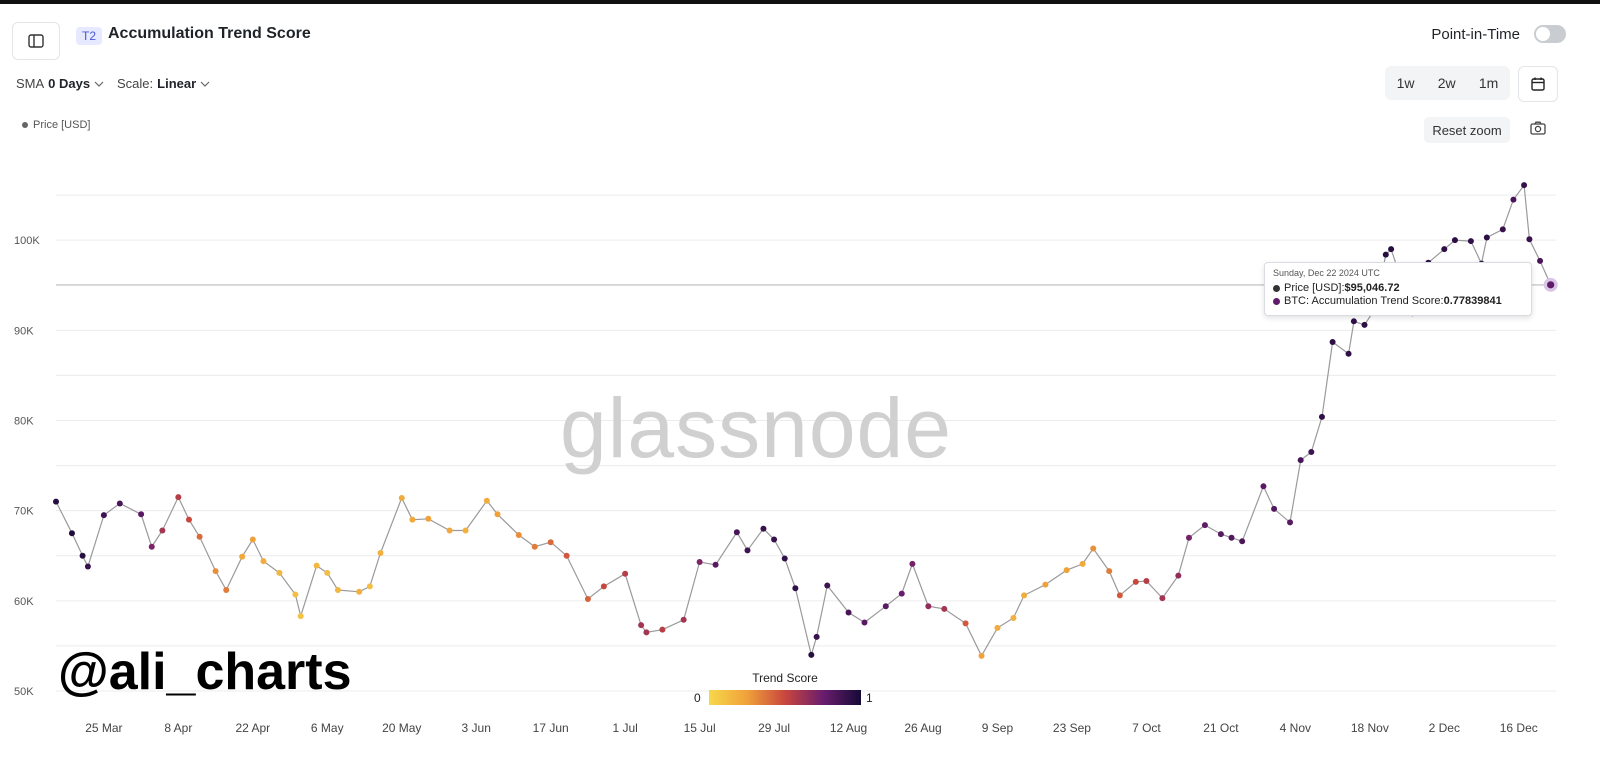 The height and width of the screenshot is (761, 1600). Describe the element at coordinates (1475, 34) in the screenshot. I see `point-in-time-label: Point-in-Time` at that location.